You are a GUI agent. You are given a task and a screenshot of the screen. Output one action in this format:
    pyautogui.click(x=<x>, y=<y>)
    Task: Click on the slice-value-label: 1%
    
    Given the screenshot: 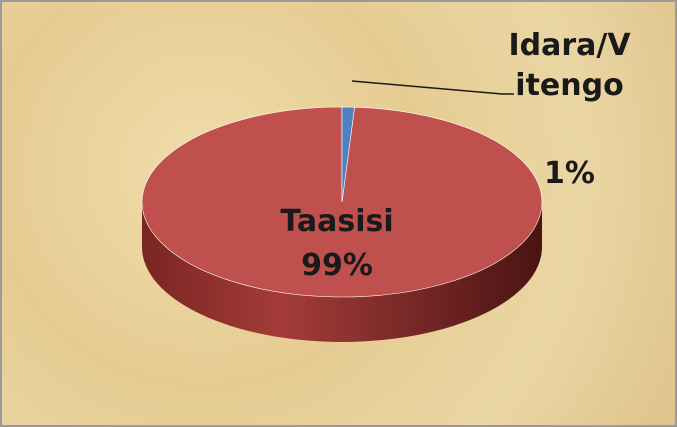 What is the action you would take?
    pyautogui.click(x=569, y=173)
    